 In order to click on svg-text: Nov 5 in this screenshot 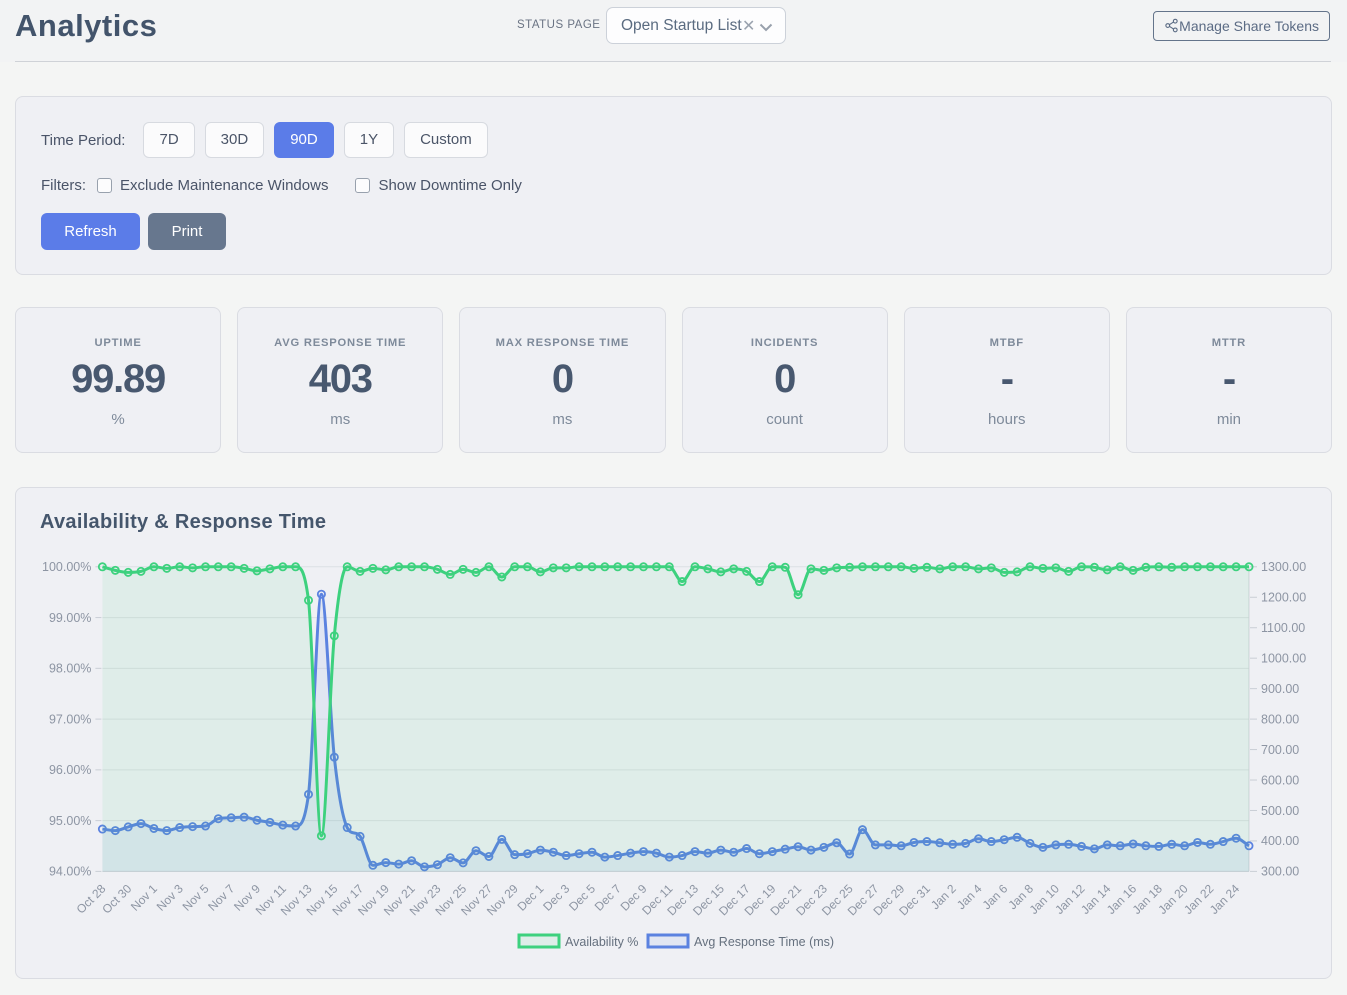, I will do `click(196, 897)`.